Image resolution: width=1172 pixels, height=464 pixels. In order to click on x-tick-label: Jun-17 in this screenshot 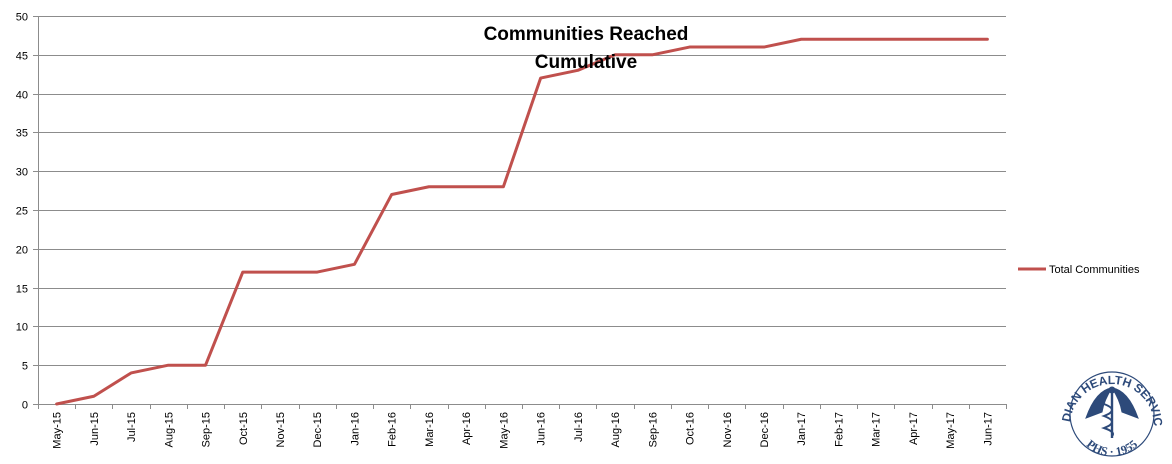, I will do `click(988, 429)`.